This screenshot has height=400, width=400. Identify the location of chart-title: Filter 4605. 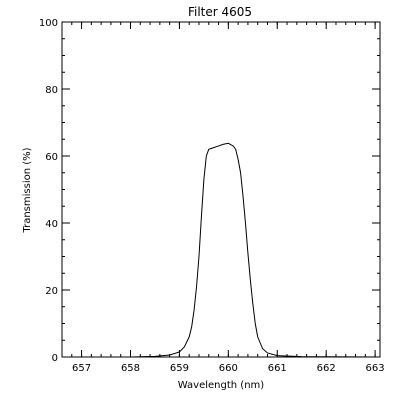
(220, 12).